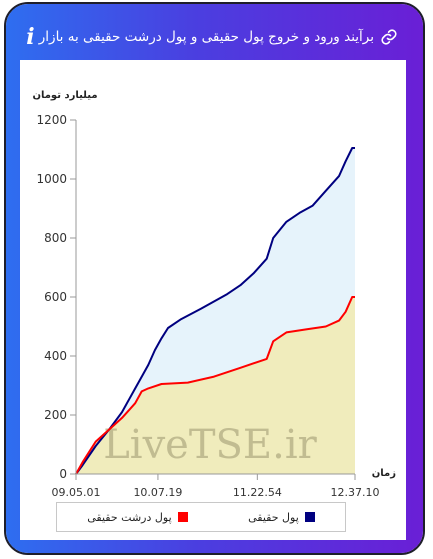  I want to click on y-tick-label: 1200, so click(51, 120).